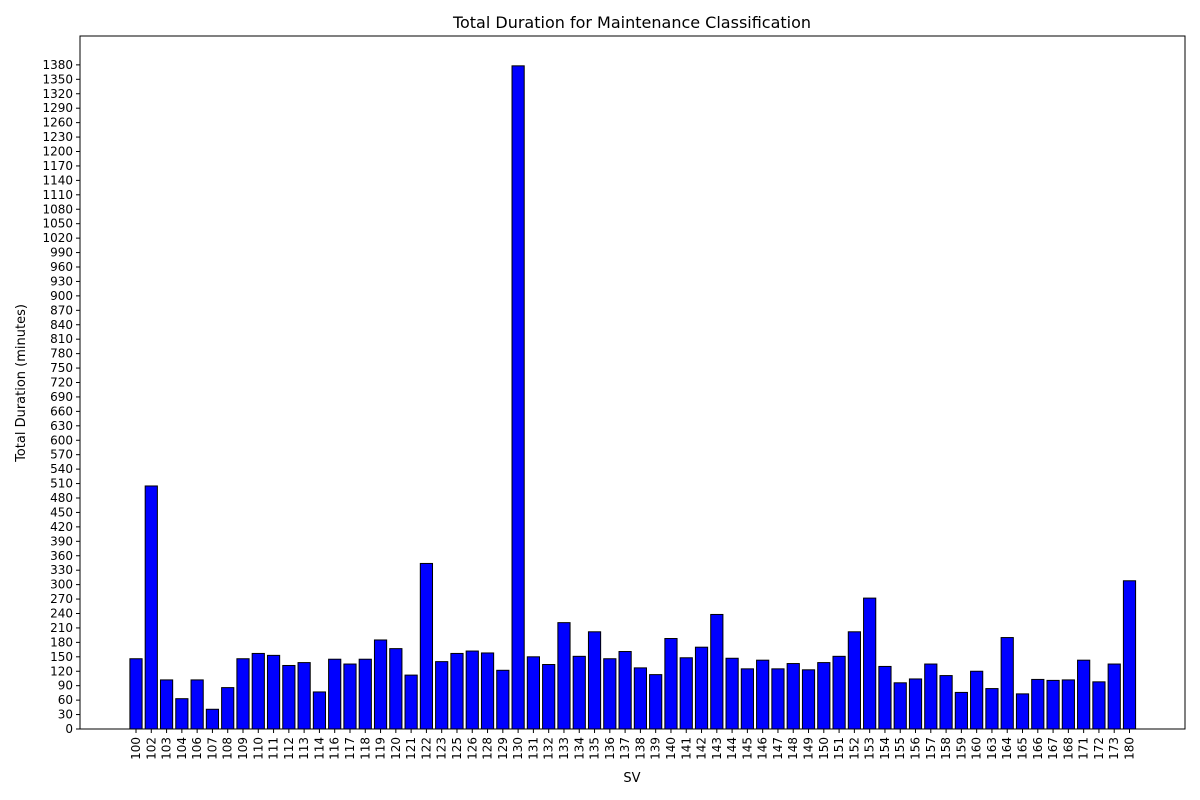 This screenshot has width=1200, height=800. I want to click on x-tick-label: 100, so click(136, 748).